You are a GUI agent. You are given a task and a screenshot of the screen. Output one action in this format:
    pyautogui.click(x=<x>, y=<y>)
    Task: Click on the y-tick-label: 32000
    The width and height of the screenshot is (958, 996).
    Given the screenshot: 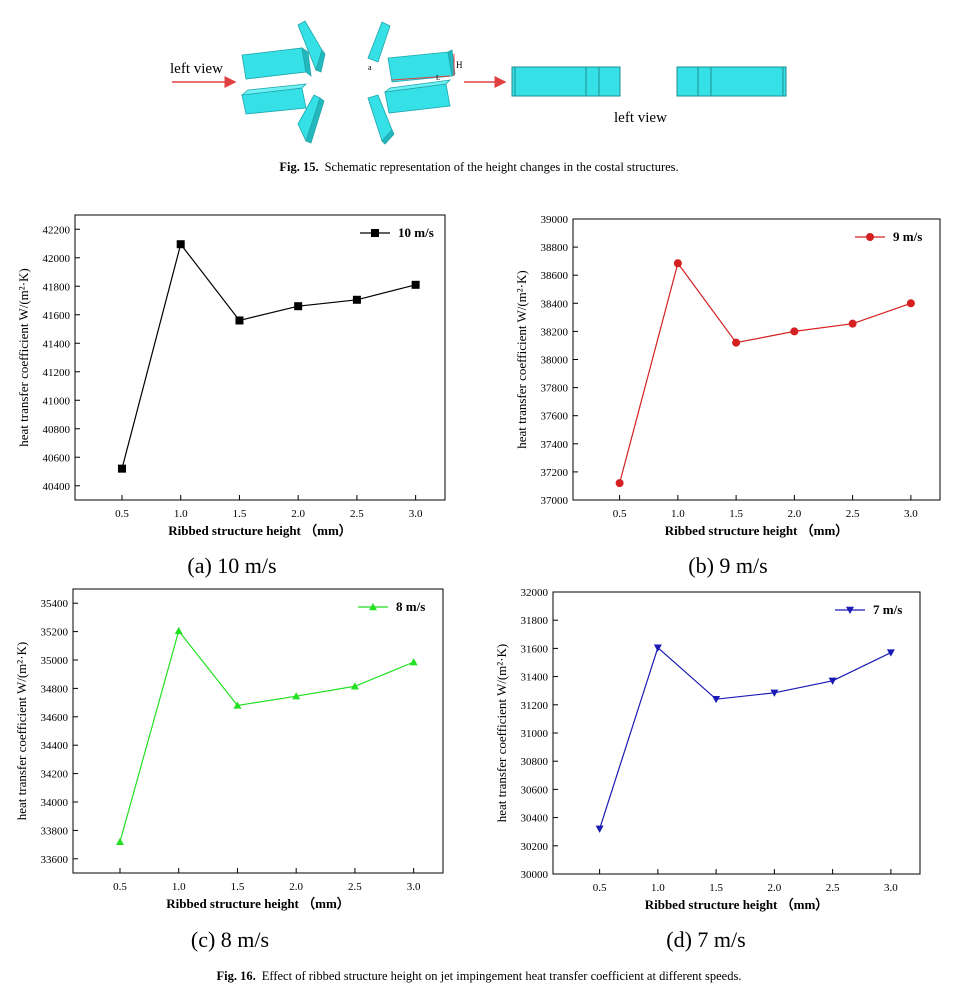 What is the action you would take?
    pyautogui.click(x=535, y=593)
    